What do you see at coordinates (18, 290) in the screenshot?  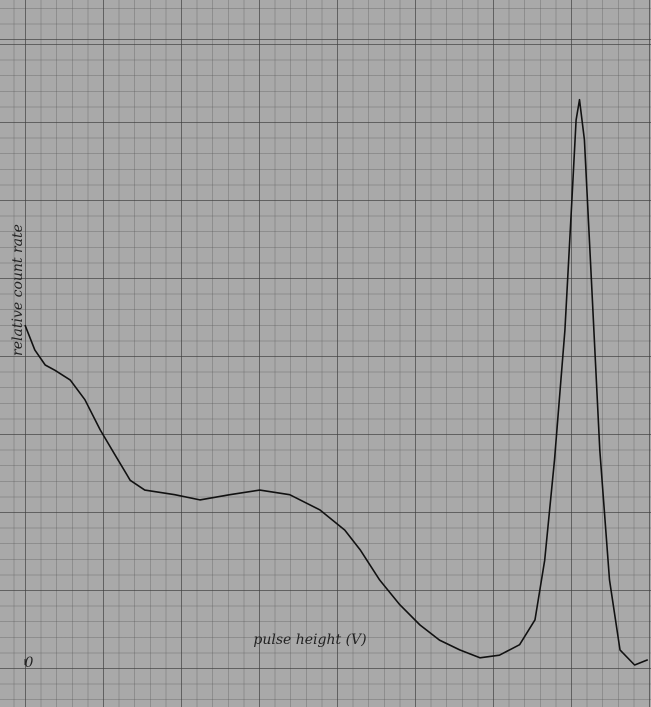 I see `y-axis-label: relative count rate` at bounding box center [18, 290].